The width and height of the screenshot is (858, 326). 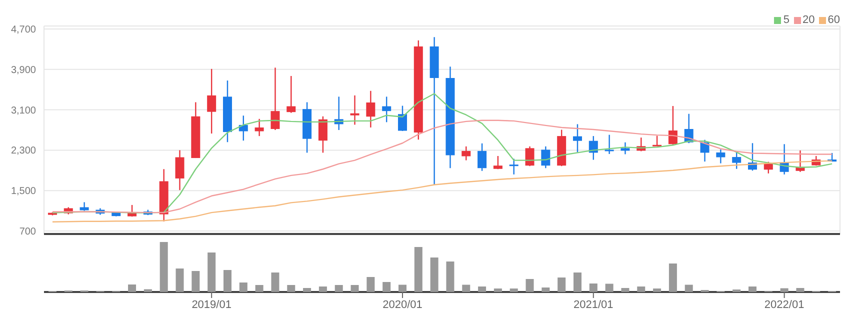 What do you see at coordinates (808, 20) in the screenshot?
I see `legend-label: 20` at bounding box center [808, 20].